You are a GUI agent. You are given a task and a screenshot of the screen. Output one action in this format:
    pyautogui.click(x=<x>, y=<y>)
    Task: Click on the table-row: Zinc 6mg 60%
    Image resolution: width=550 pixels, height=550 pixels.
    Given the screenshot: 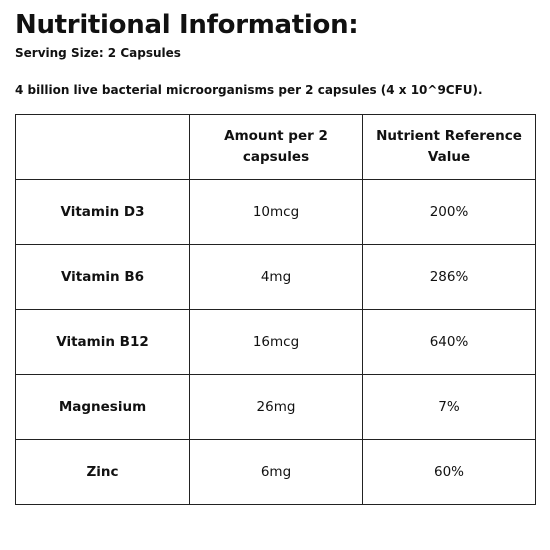 What is the action you would take?
    pyautogui.click(x=275, y=472)
    